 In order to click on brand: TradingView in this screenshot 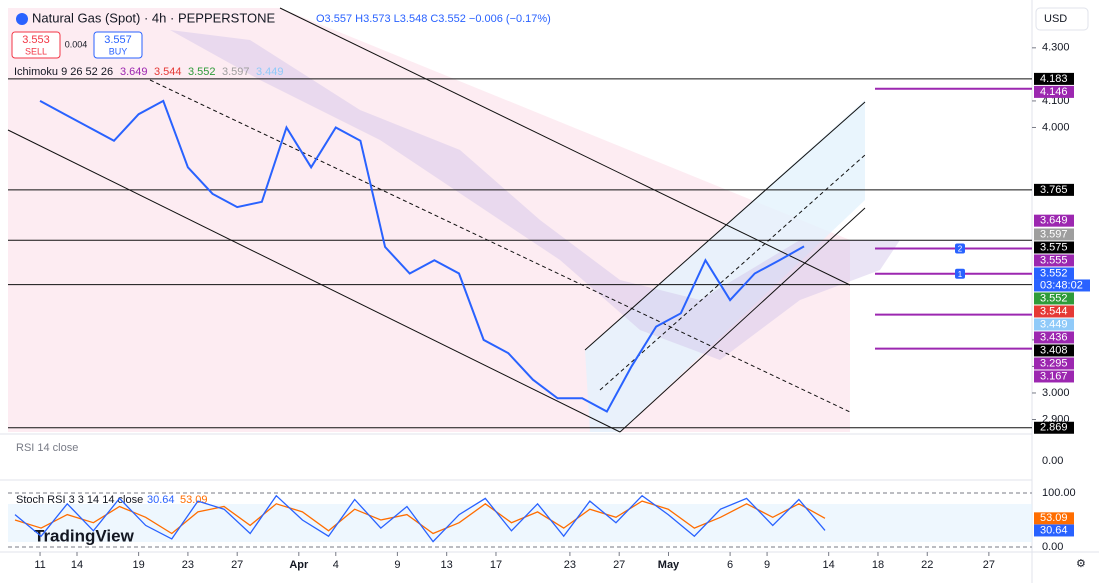, I will do `click(84, 535)`.